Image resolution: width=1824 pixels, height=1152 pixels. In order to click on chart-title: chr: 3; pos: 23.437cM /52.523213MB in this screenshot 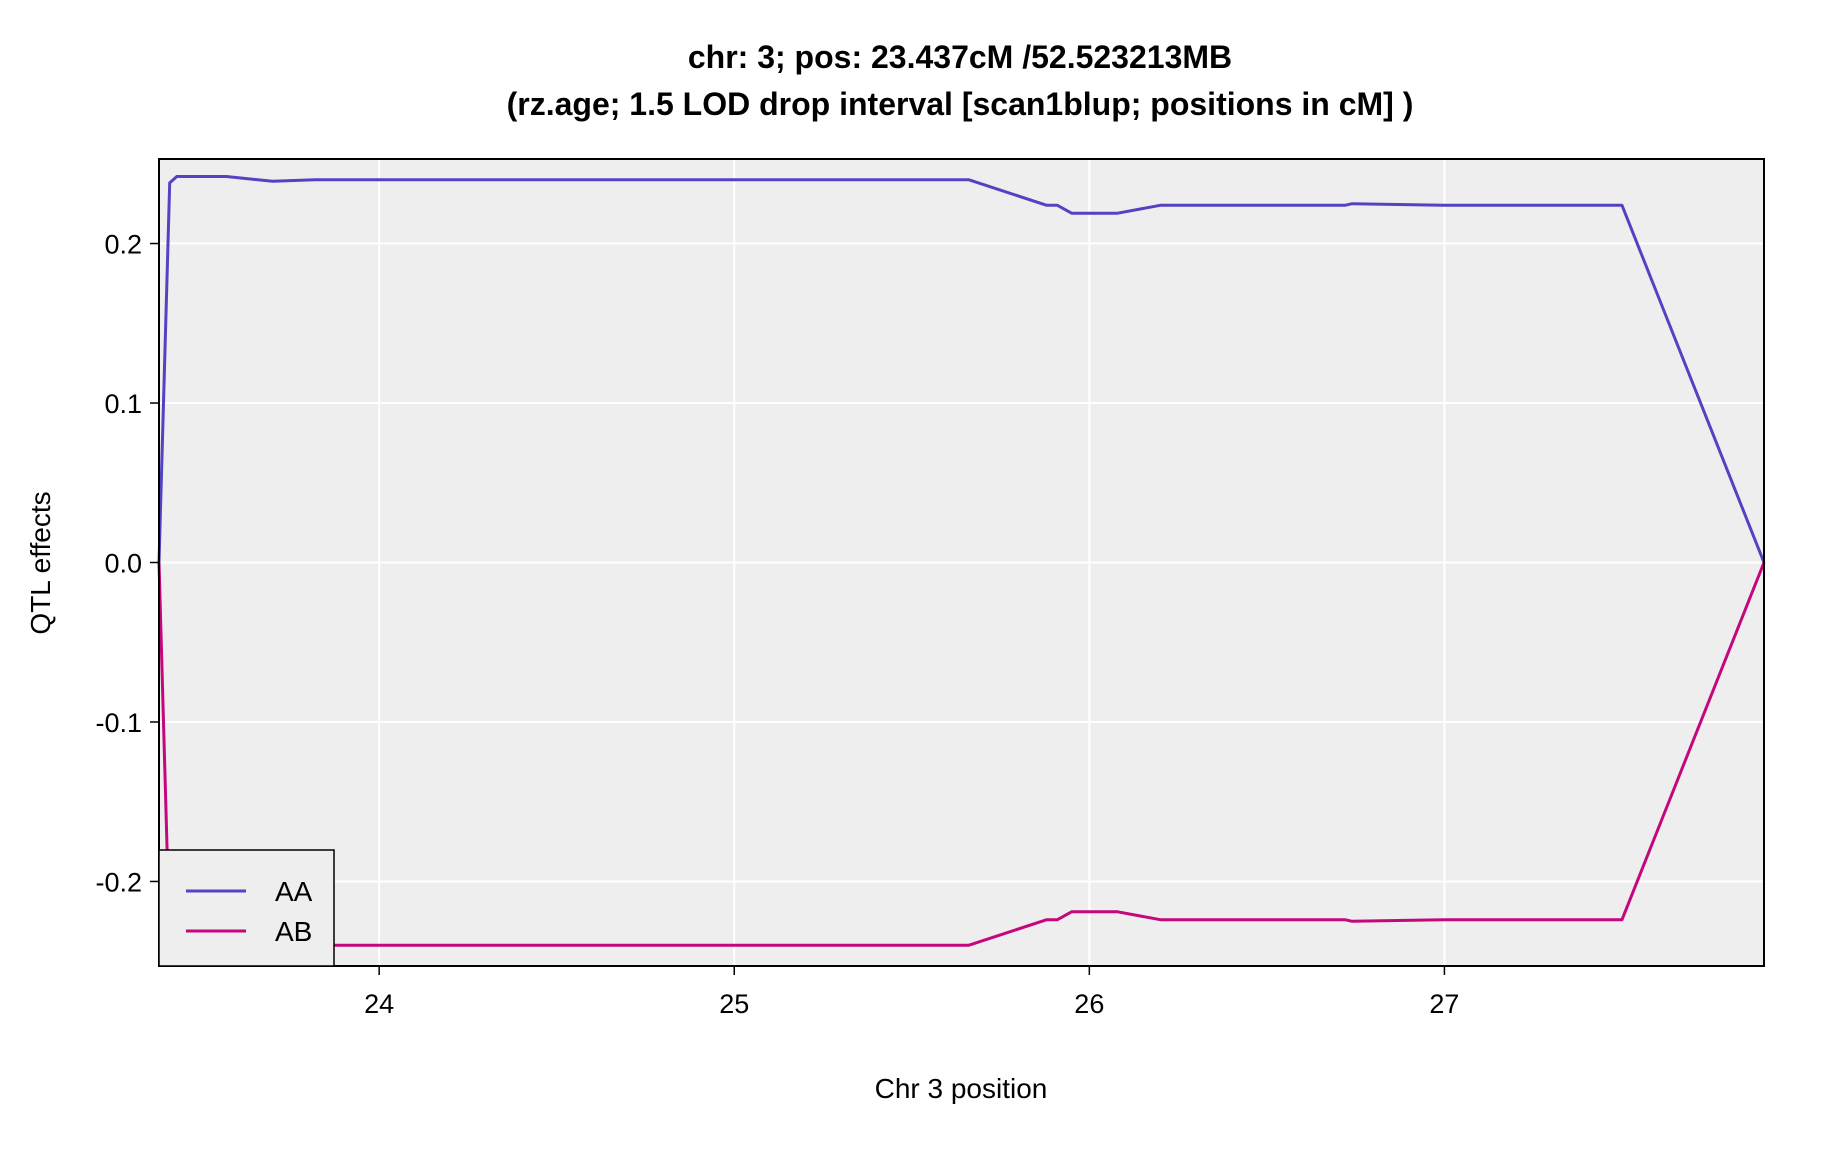, I will do `click(960, 57)`.